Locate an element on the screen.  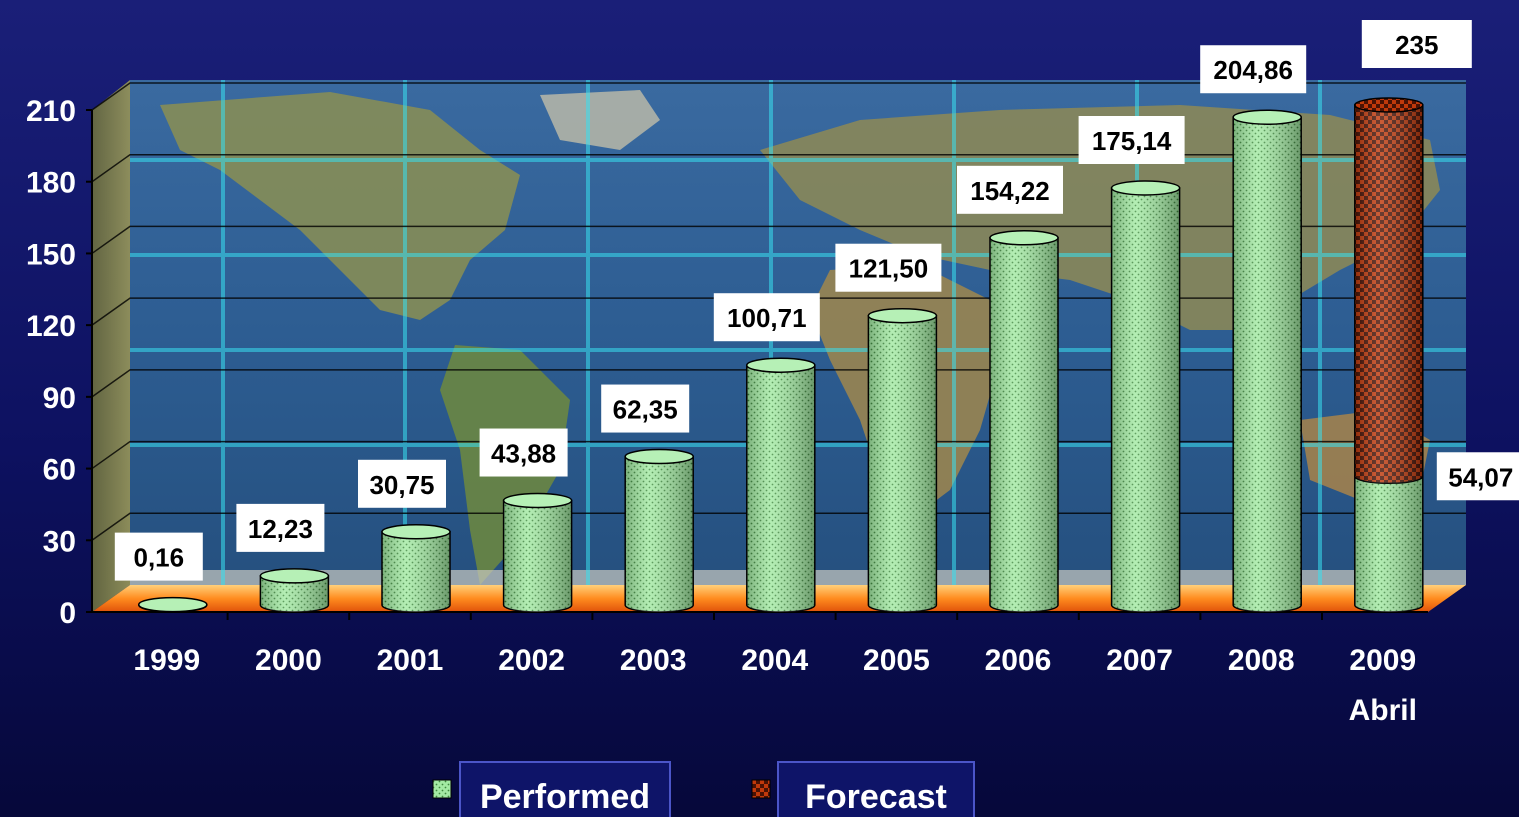
x-tick-sublabel: Abril is located at coordinates (1383, 710).